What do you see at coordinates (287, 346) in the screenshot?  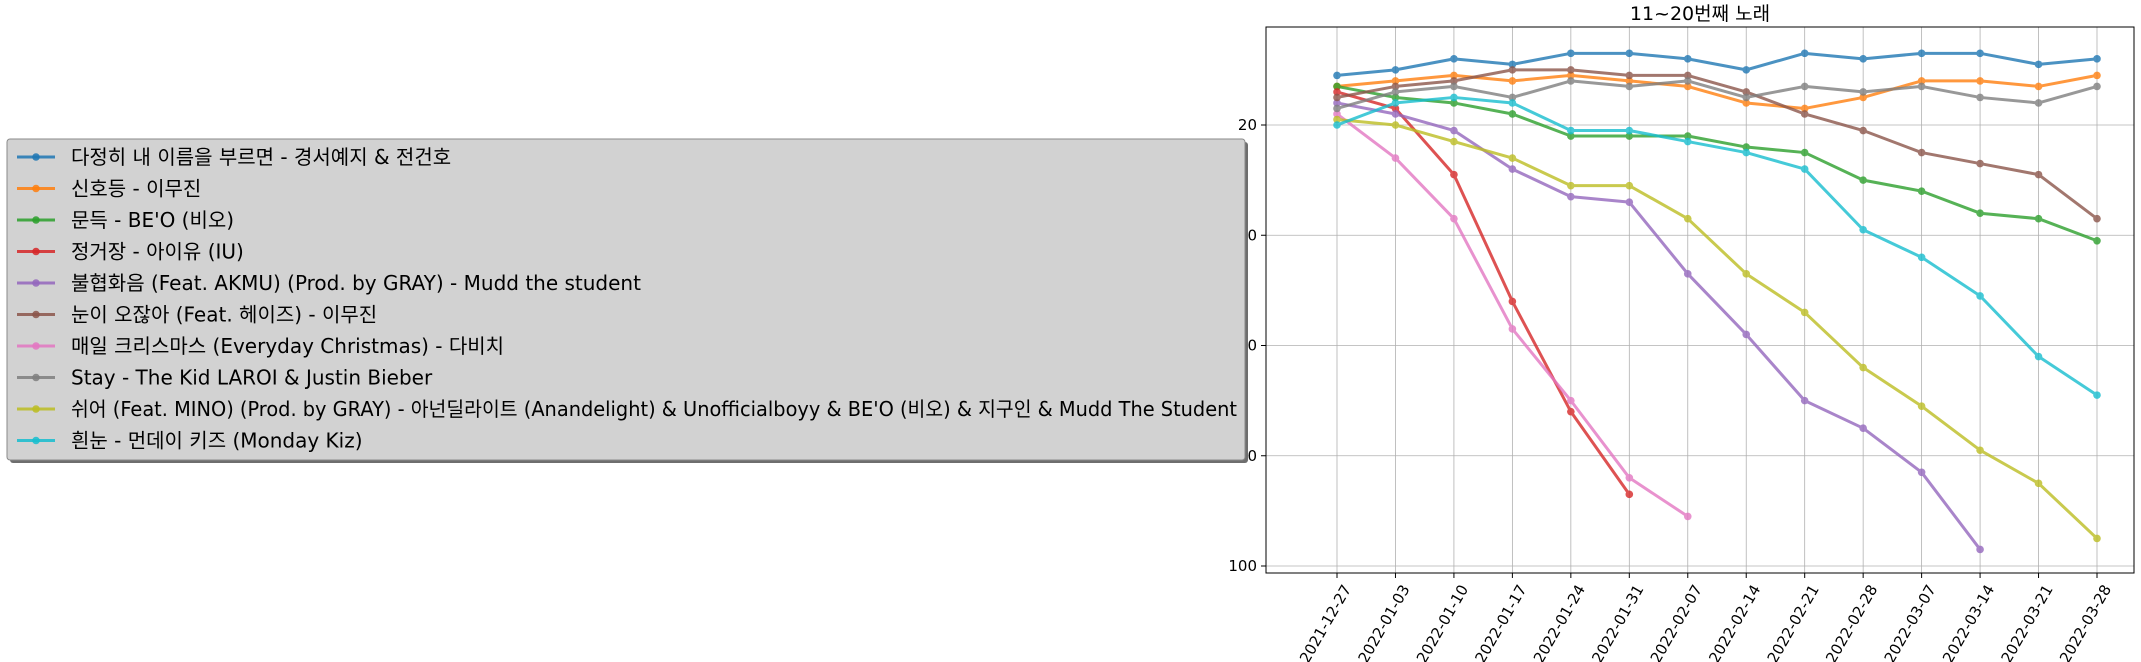 I see `legend-label: 매일 크리스마스 (Everyday Christmas) - 다비치` at bounding box center [287, 346].